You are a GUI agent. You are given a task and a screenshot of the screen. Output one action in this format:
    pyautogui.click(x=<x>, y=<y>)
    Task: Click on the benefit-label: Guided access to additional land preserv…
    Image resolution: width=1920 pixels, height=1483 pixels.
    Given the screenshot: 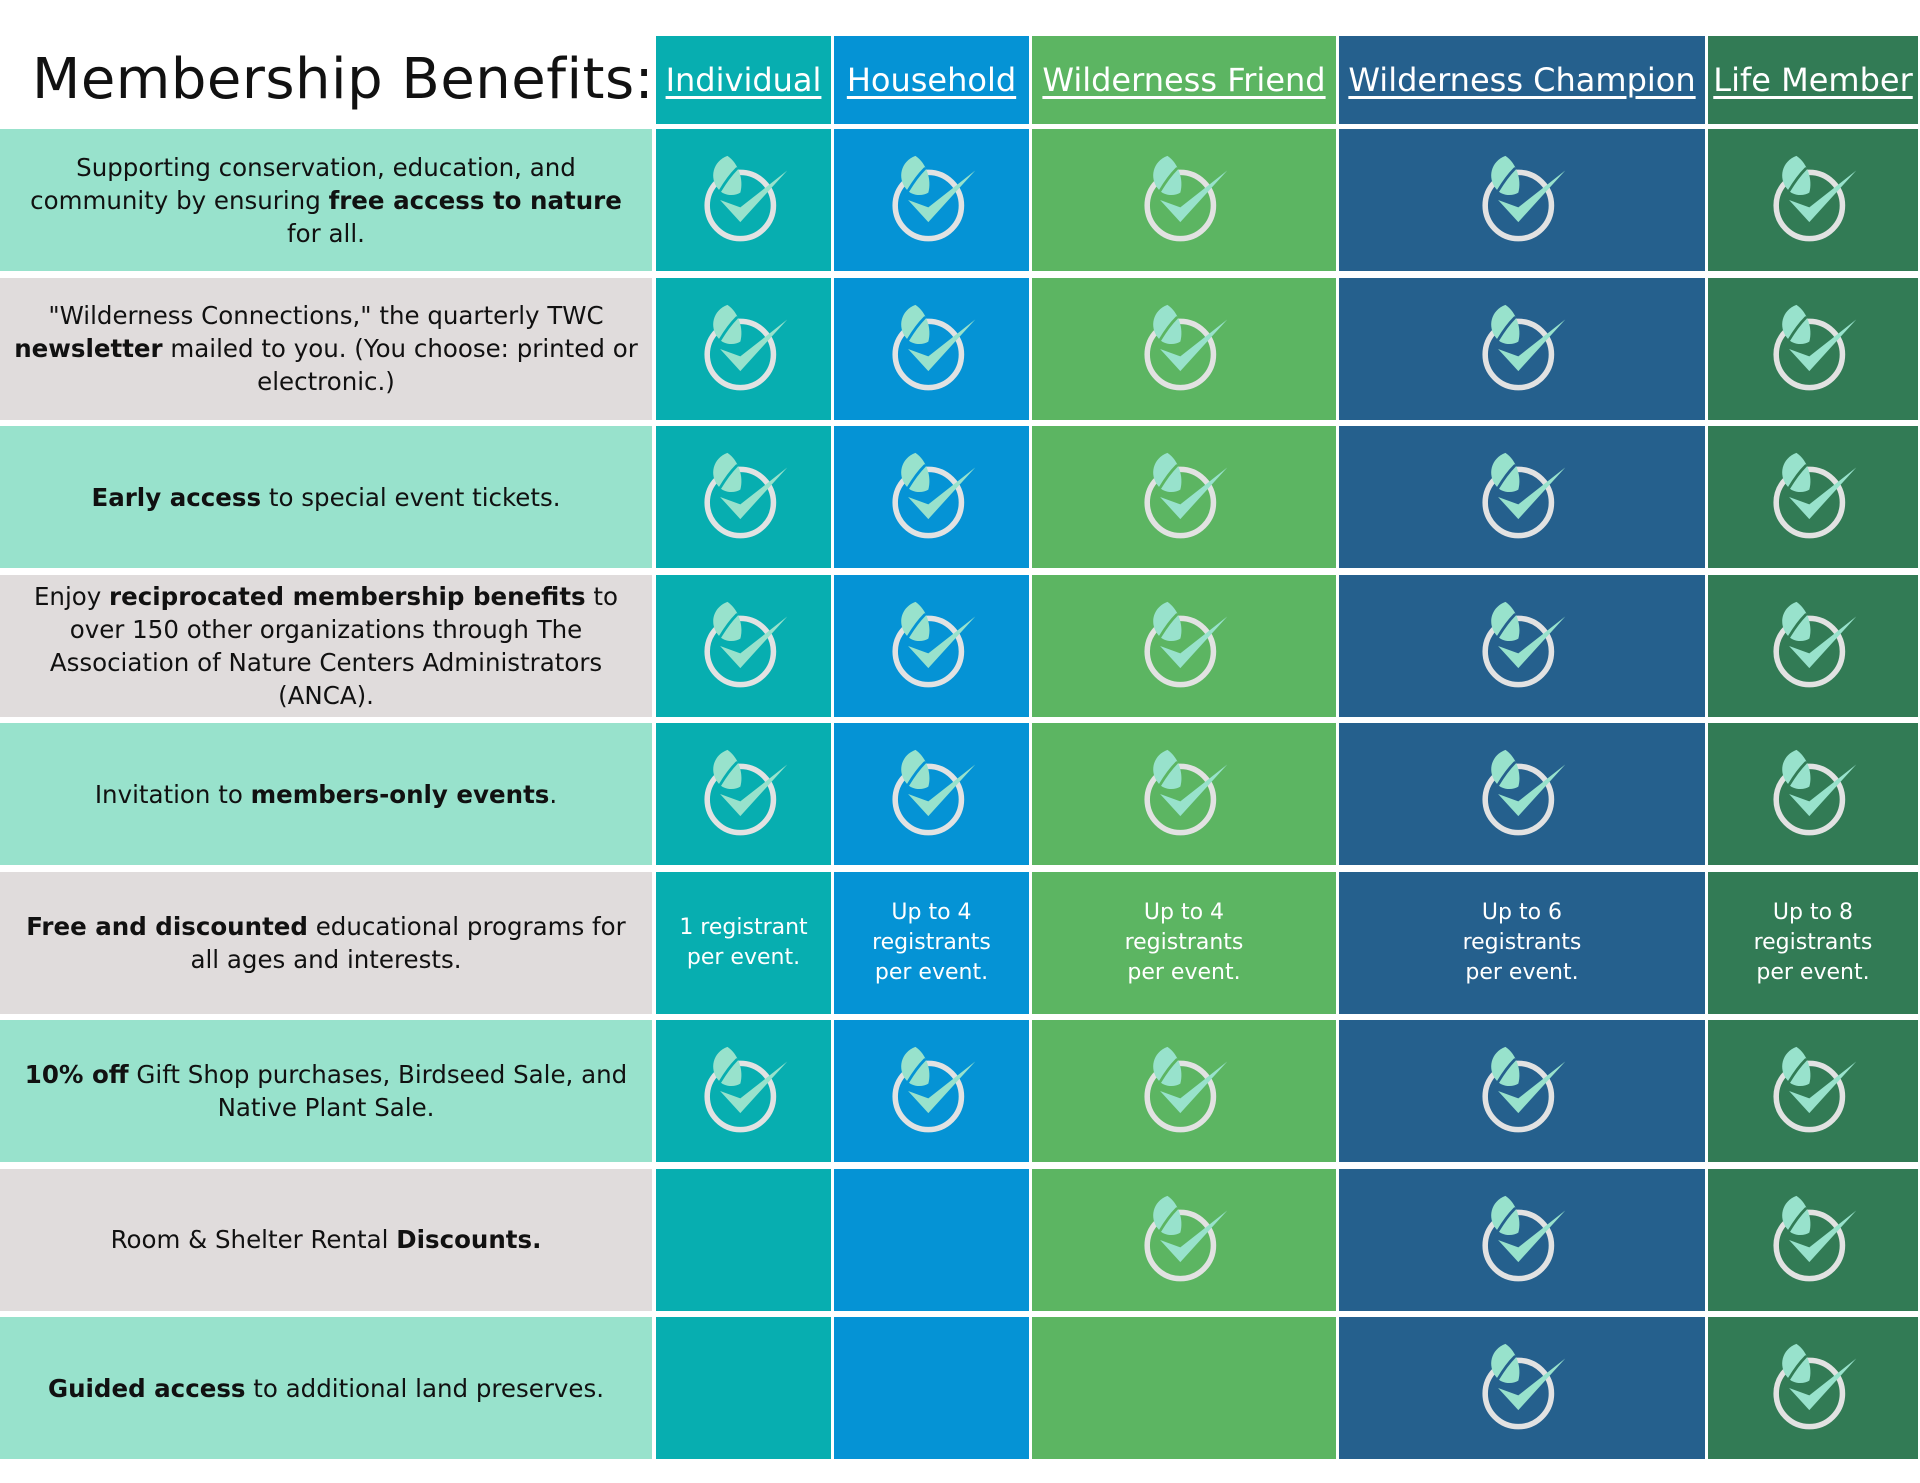 What is the action you would take?
    pyautogui.click(x=326, y=1388)
    